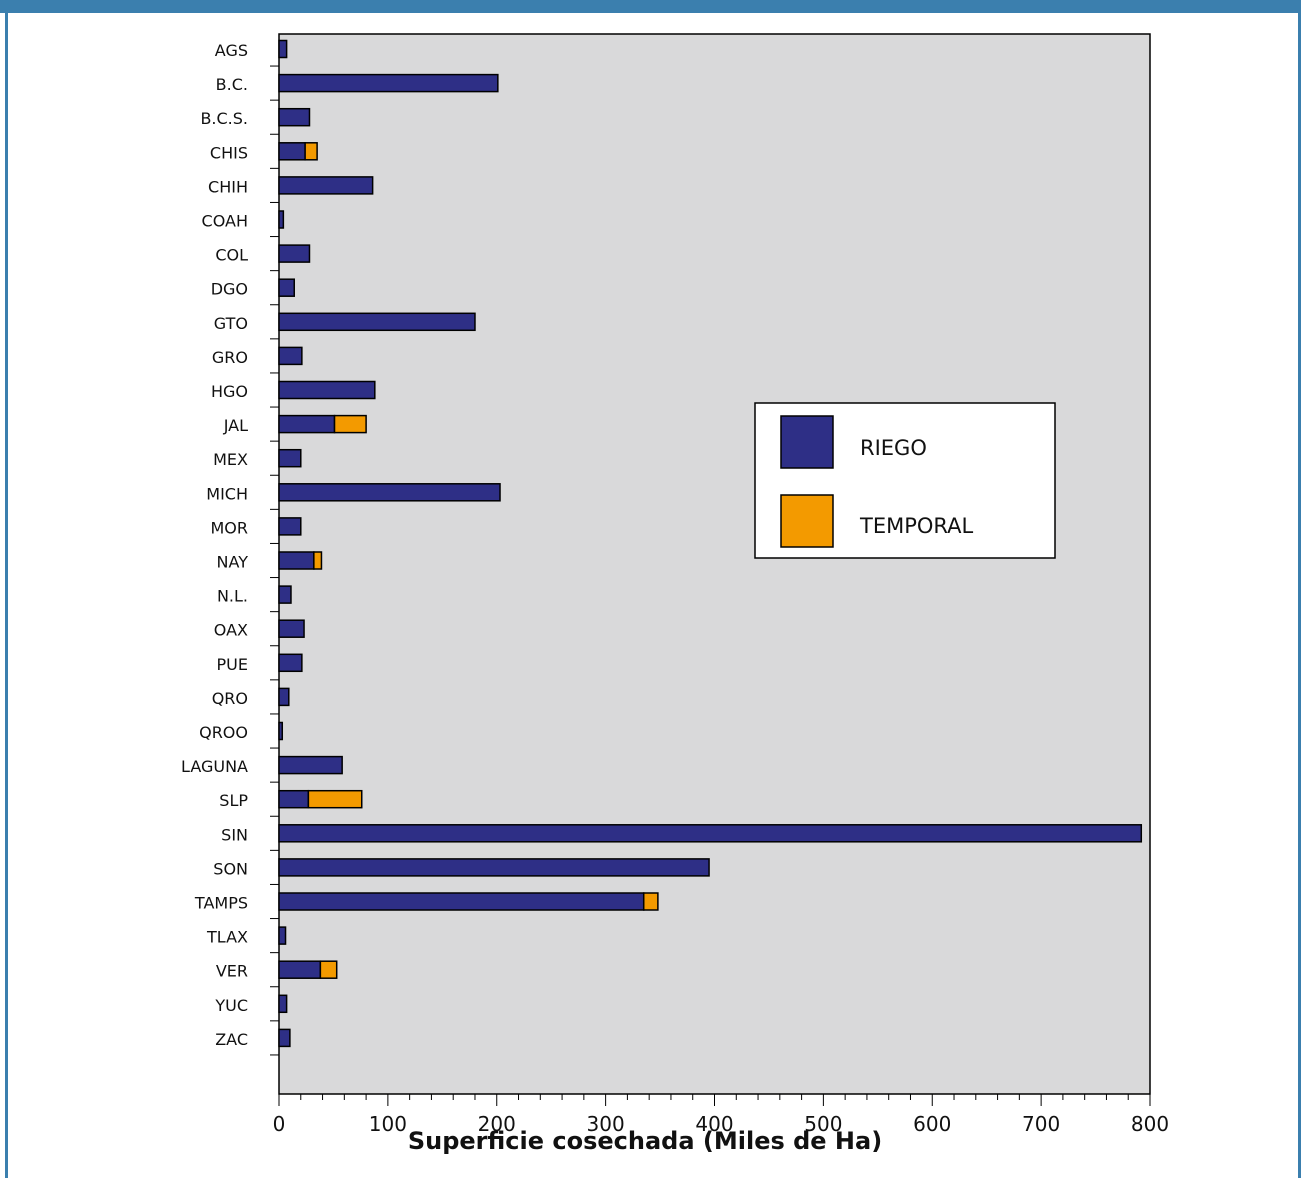 This screenshot has height=1178, width=1301. I want to click on x-axis: 0 100 200 300 400 500 600 700 800, so click(721, 1115).